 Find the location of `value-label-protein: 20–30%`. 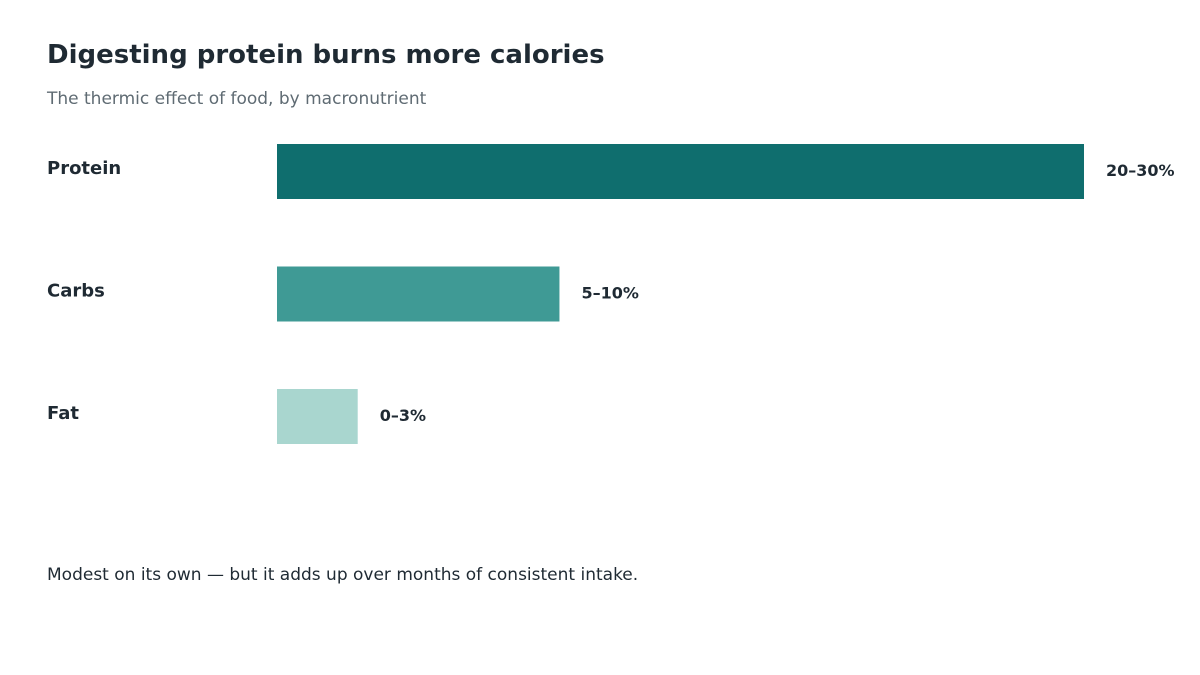

value-label-protein: 20–30% is located at coordinates (1140, 170).